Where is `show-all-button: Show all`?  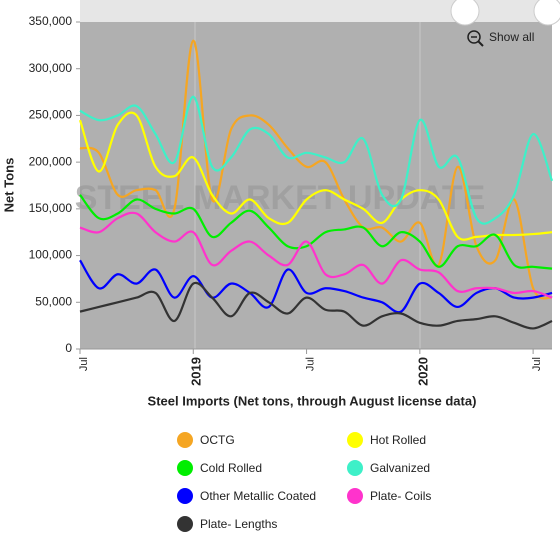
show-all-button: Show all is located at coordinates (500, 38).